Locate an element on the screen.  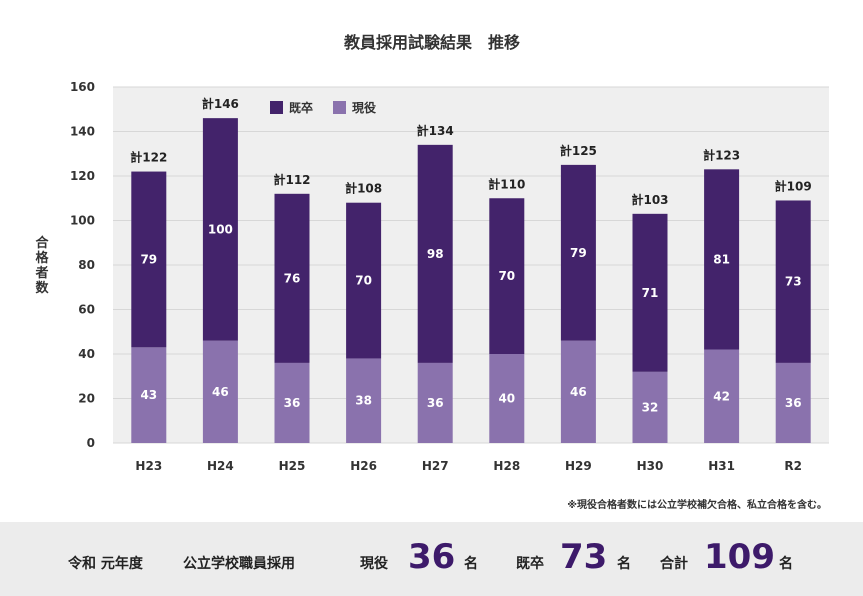
total-label: 計110 is located at coordinates (506, 183).